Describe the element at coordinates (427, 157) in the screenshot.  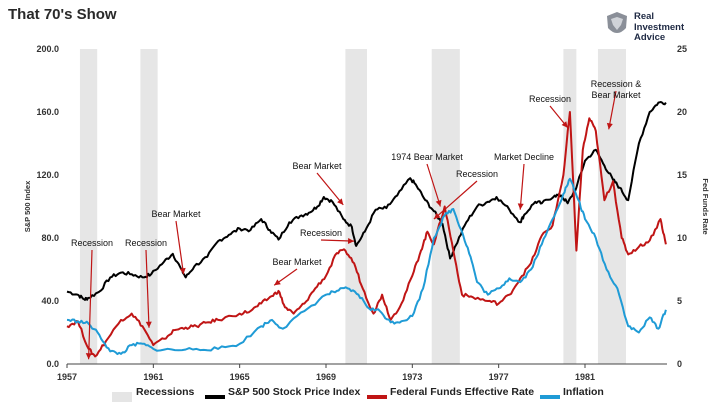
I see `annotation-label: 1974 Bear Market` at that location.